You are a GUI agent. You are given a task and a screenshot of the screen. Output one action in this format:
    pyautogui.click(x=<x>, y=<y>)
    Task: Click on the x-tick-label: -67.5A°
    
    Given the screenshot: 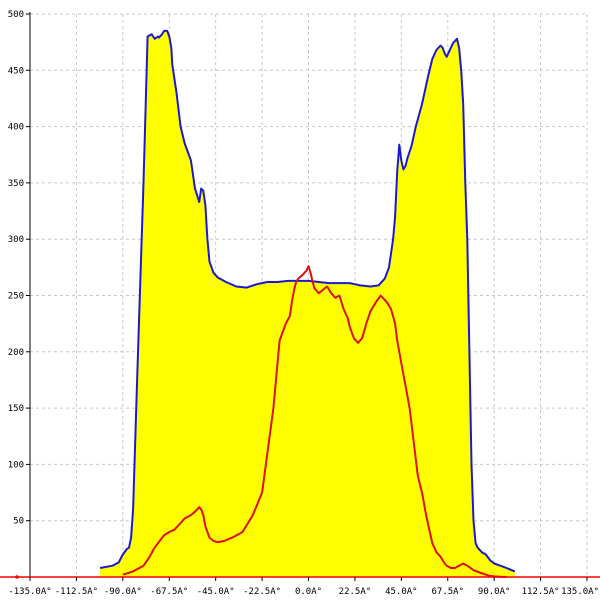 What is the action you would take?
    pyautogui.click(x=169, y=592)
    